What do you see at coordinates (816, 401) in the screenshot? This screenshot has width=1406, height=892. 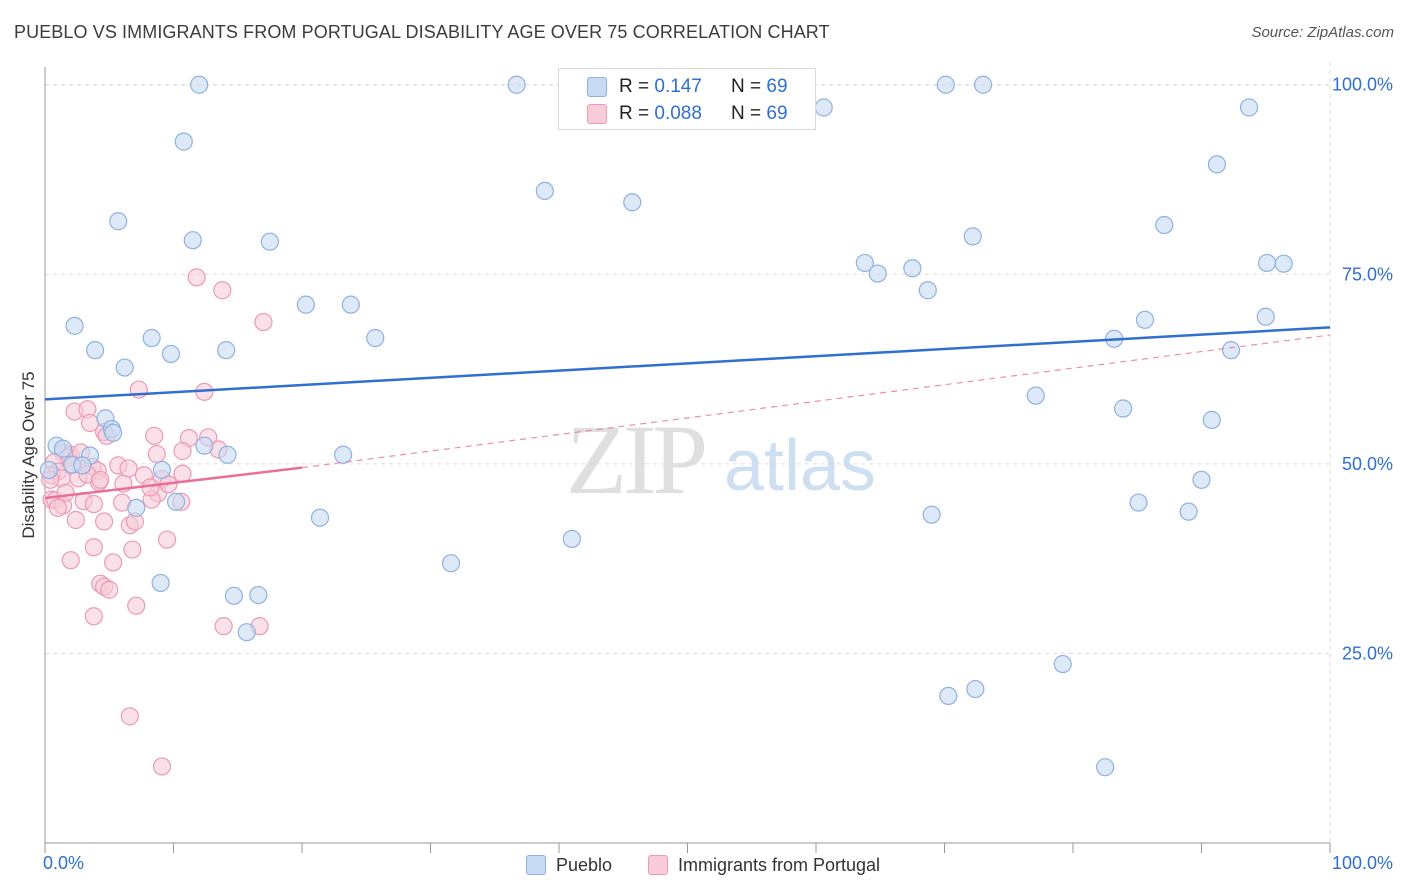 I see `trend-line-portugal-extension` at bounding box center [816, 401].